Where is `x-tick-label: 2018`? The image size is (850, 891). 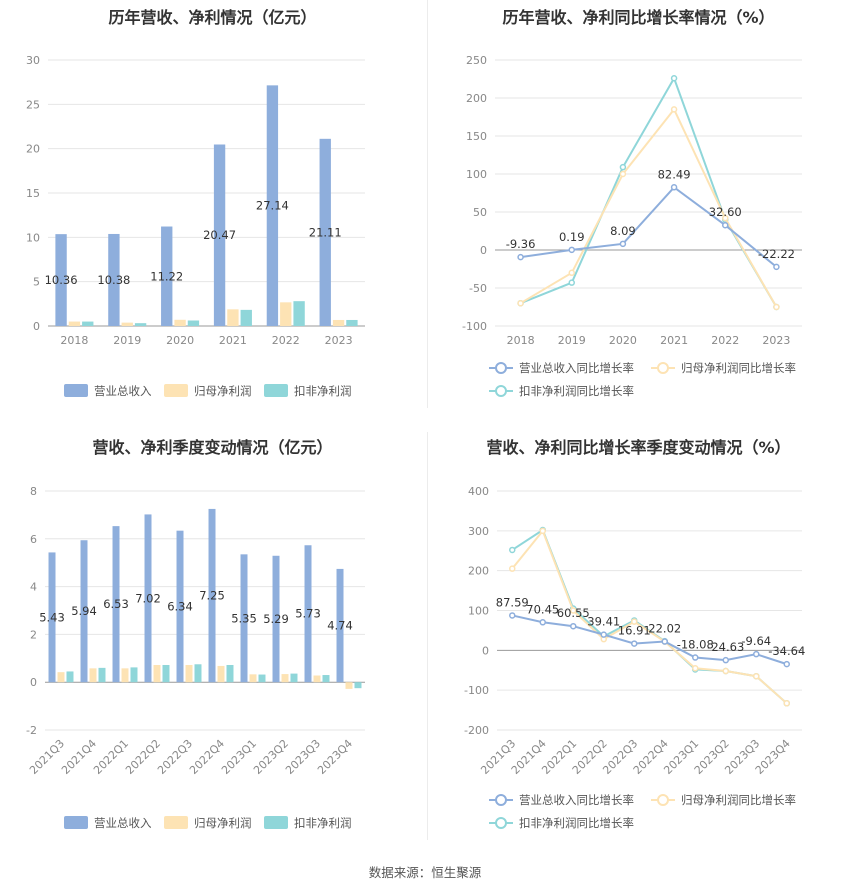 x-tick-label: 2018 is located at coordinates (74, 340).